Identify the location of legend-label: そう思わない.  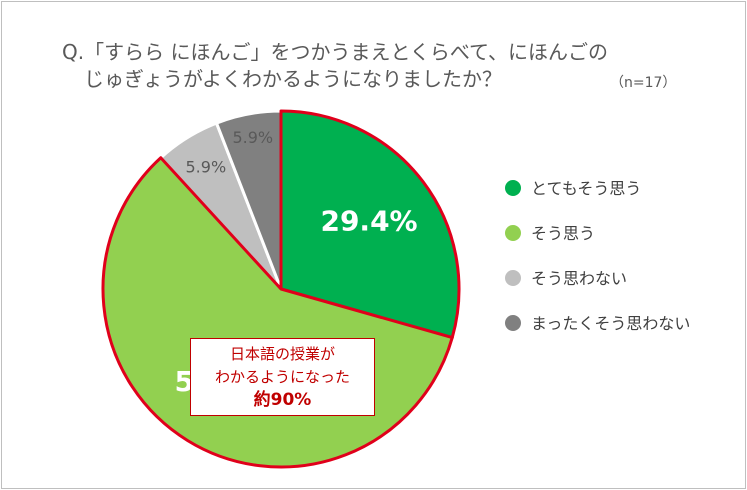
(579, 278).